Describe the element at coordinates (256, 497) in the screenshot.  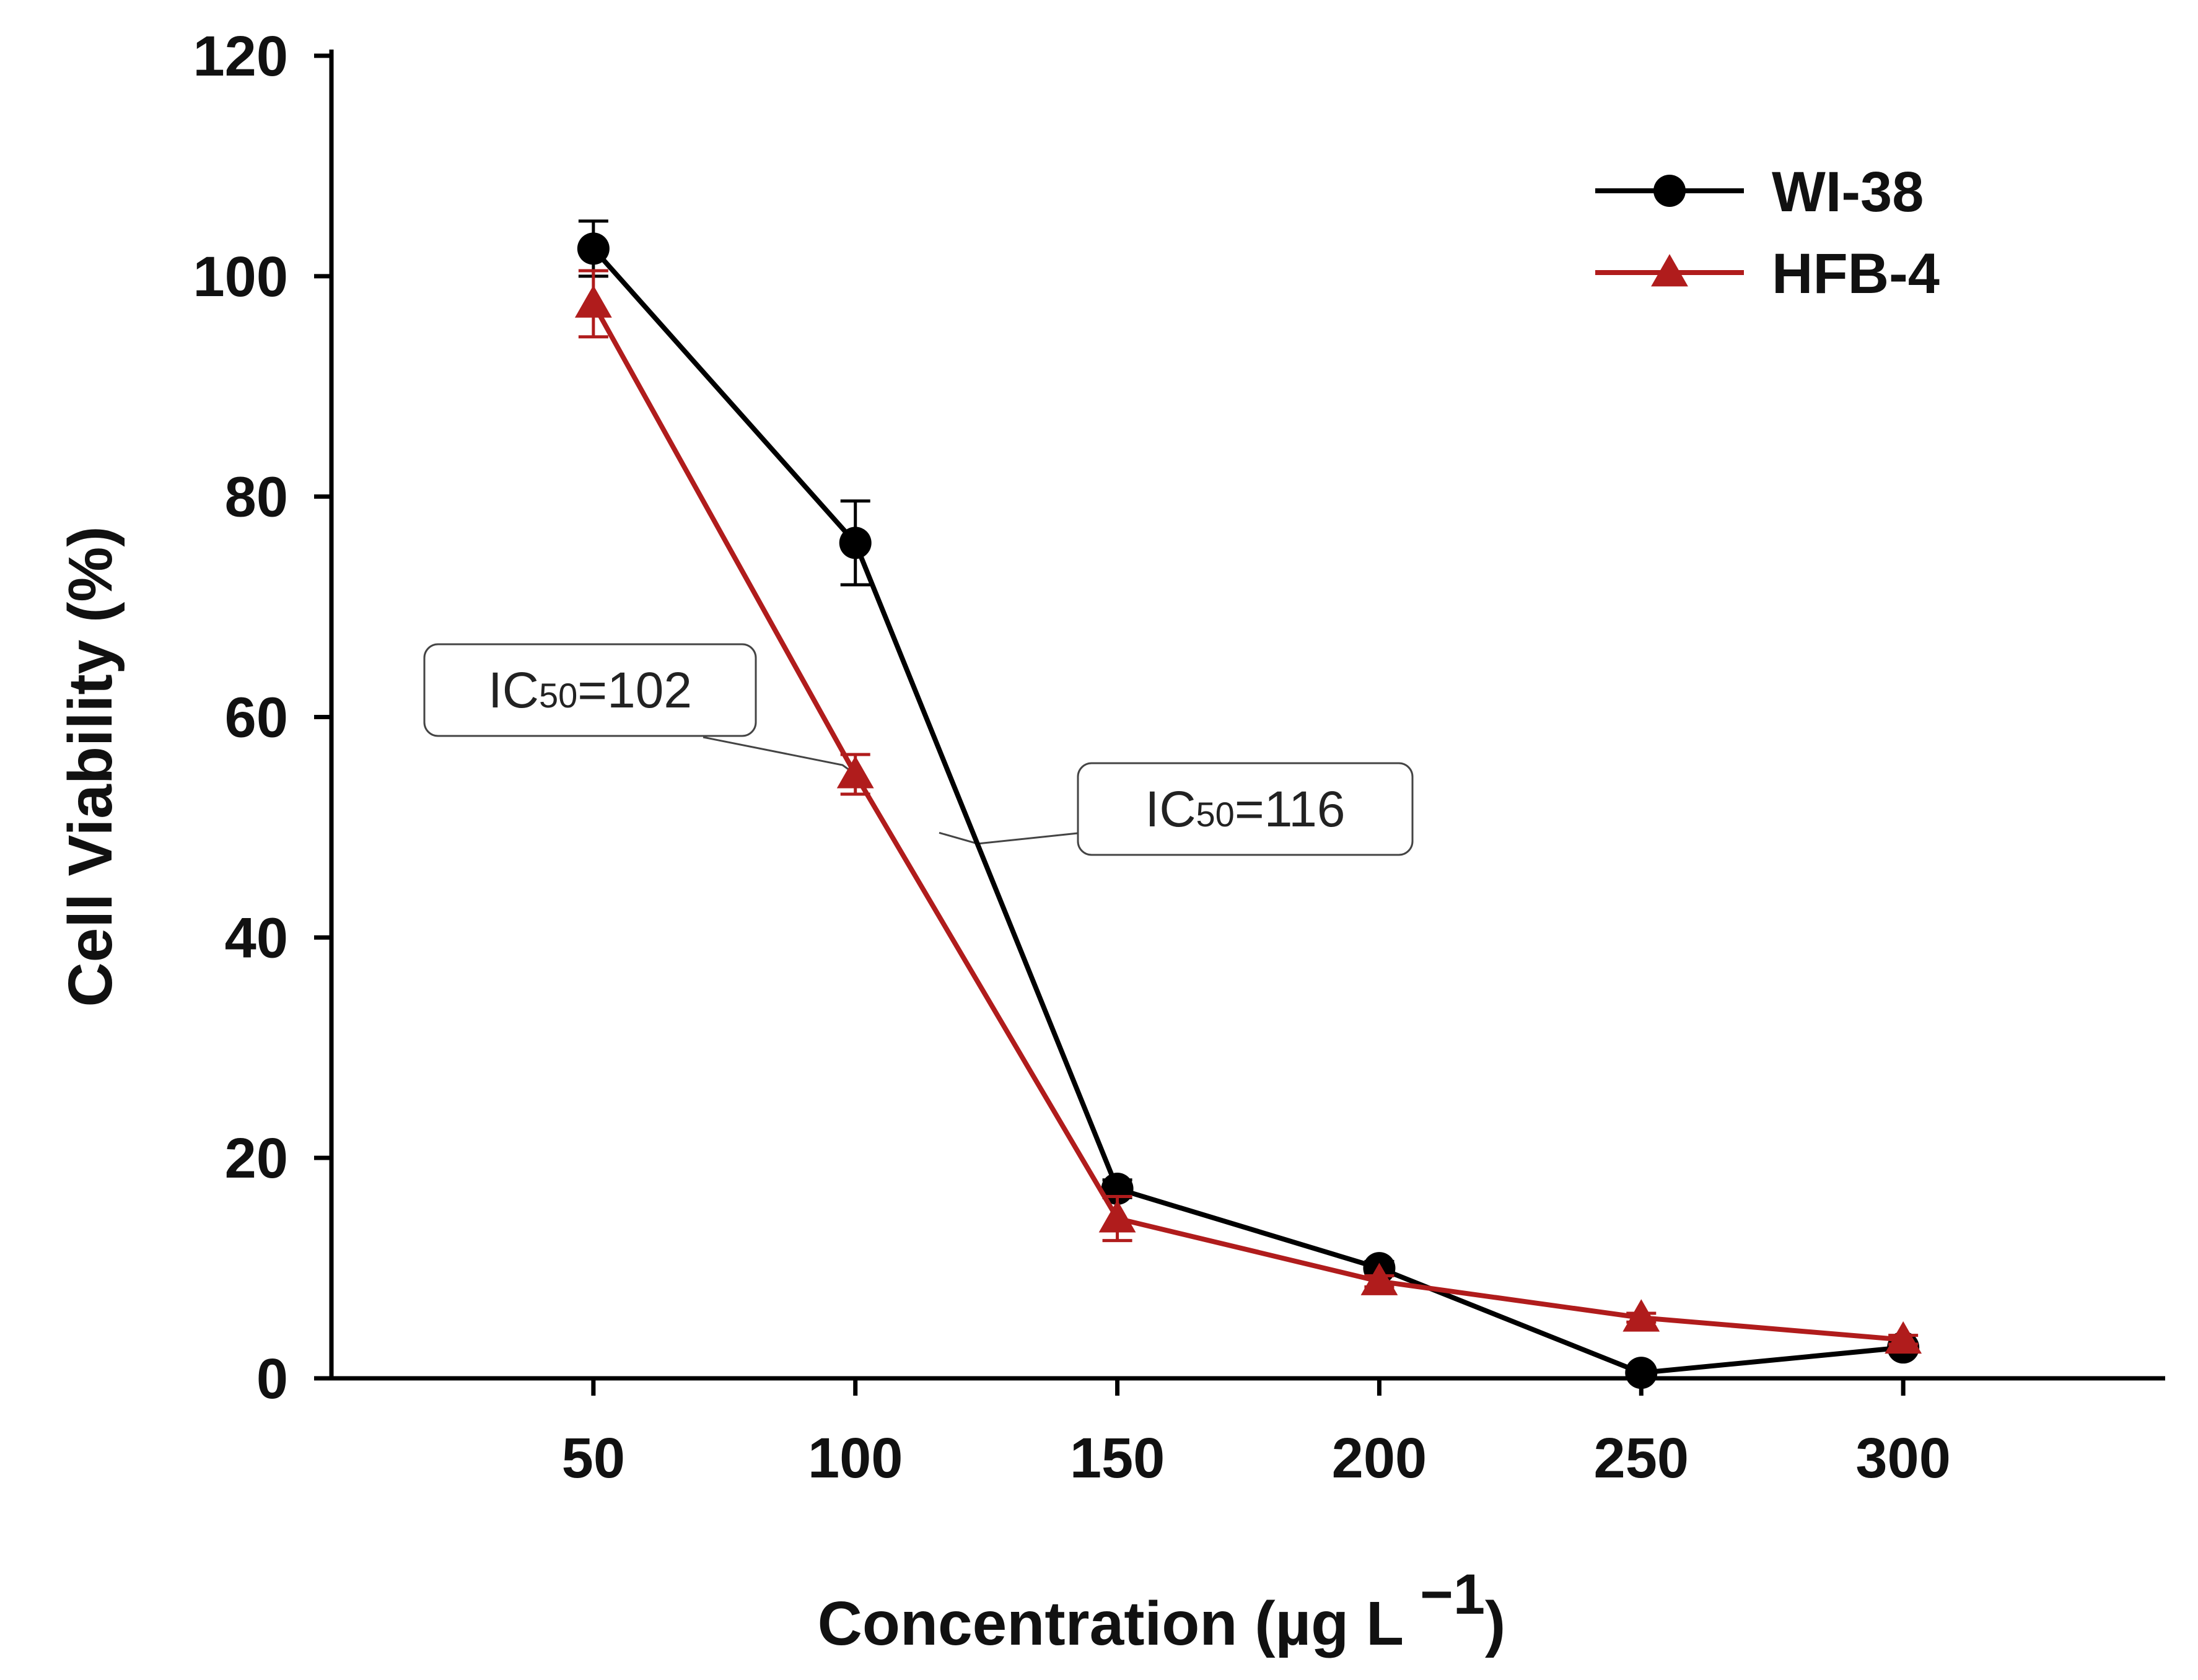
I see `y-tick-label: 80` at that location.